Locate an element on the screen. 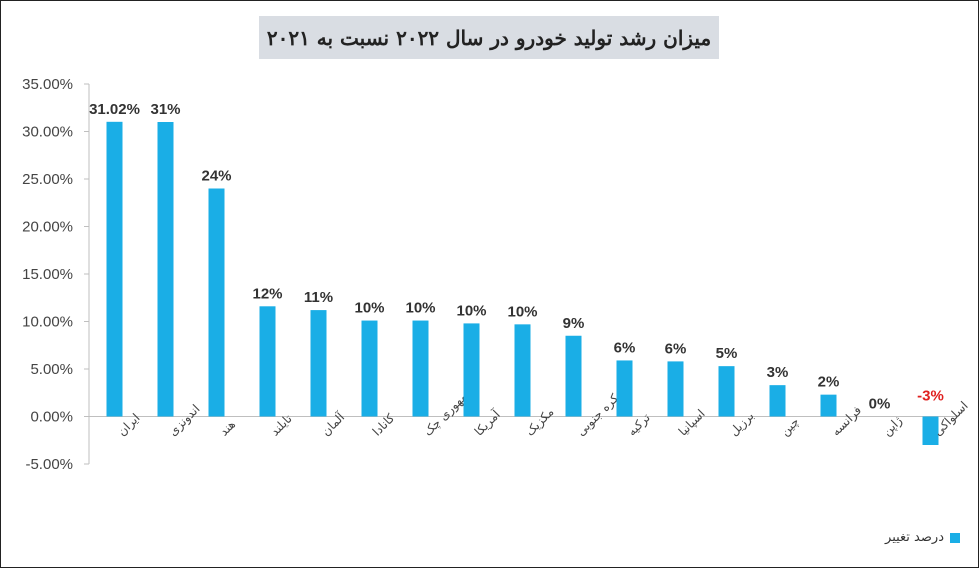 Image resolution: width=979 pixels, height=568 pixels. x-tick-label: چین is located at coordinates (790, 426).